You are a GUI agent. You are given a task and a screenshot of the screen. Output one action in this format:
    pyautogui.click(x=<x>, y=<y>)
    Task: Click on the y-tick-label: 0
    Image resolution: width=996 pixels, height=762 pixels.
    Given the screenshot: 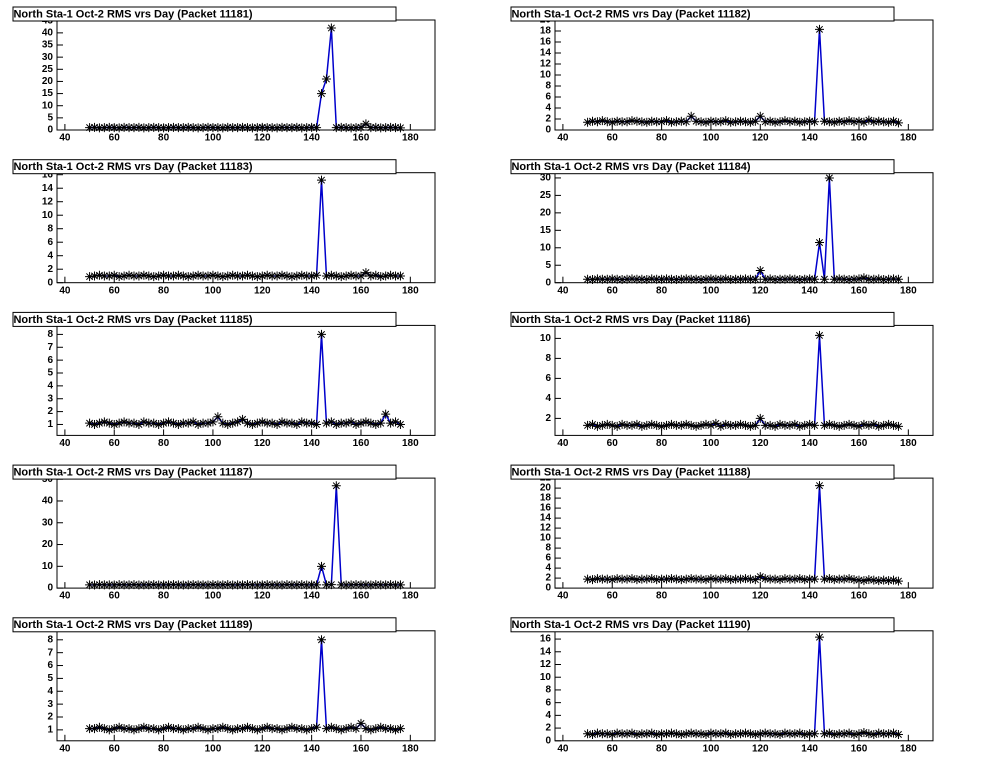 What is the action you would take?
    pyautogui.click(x=548, y=588)
    